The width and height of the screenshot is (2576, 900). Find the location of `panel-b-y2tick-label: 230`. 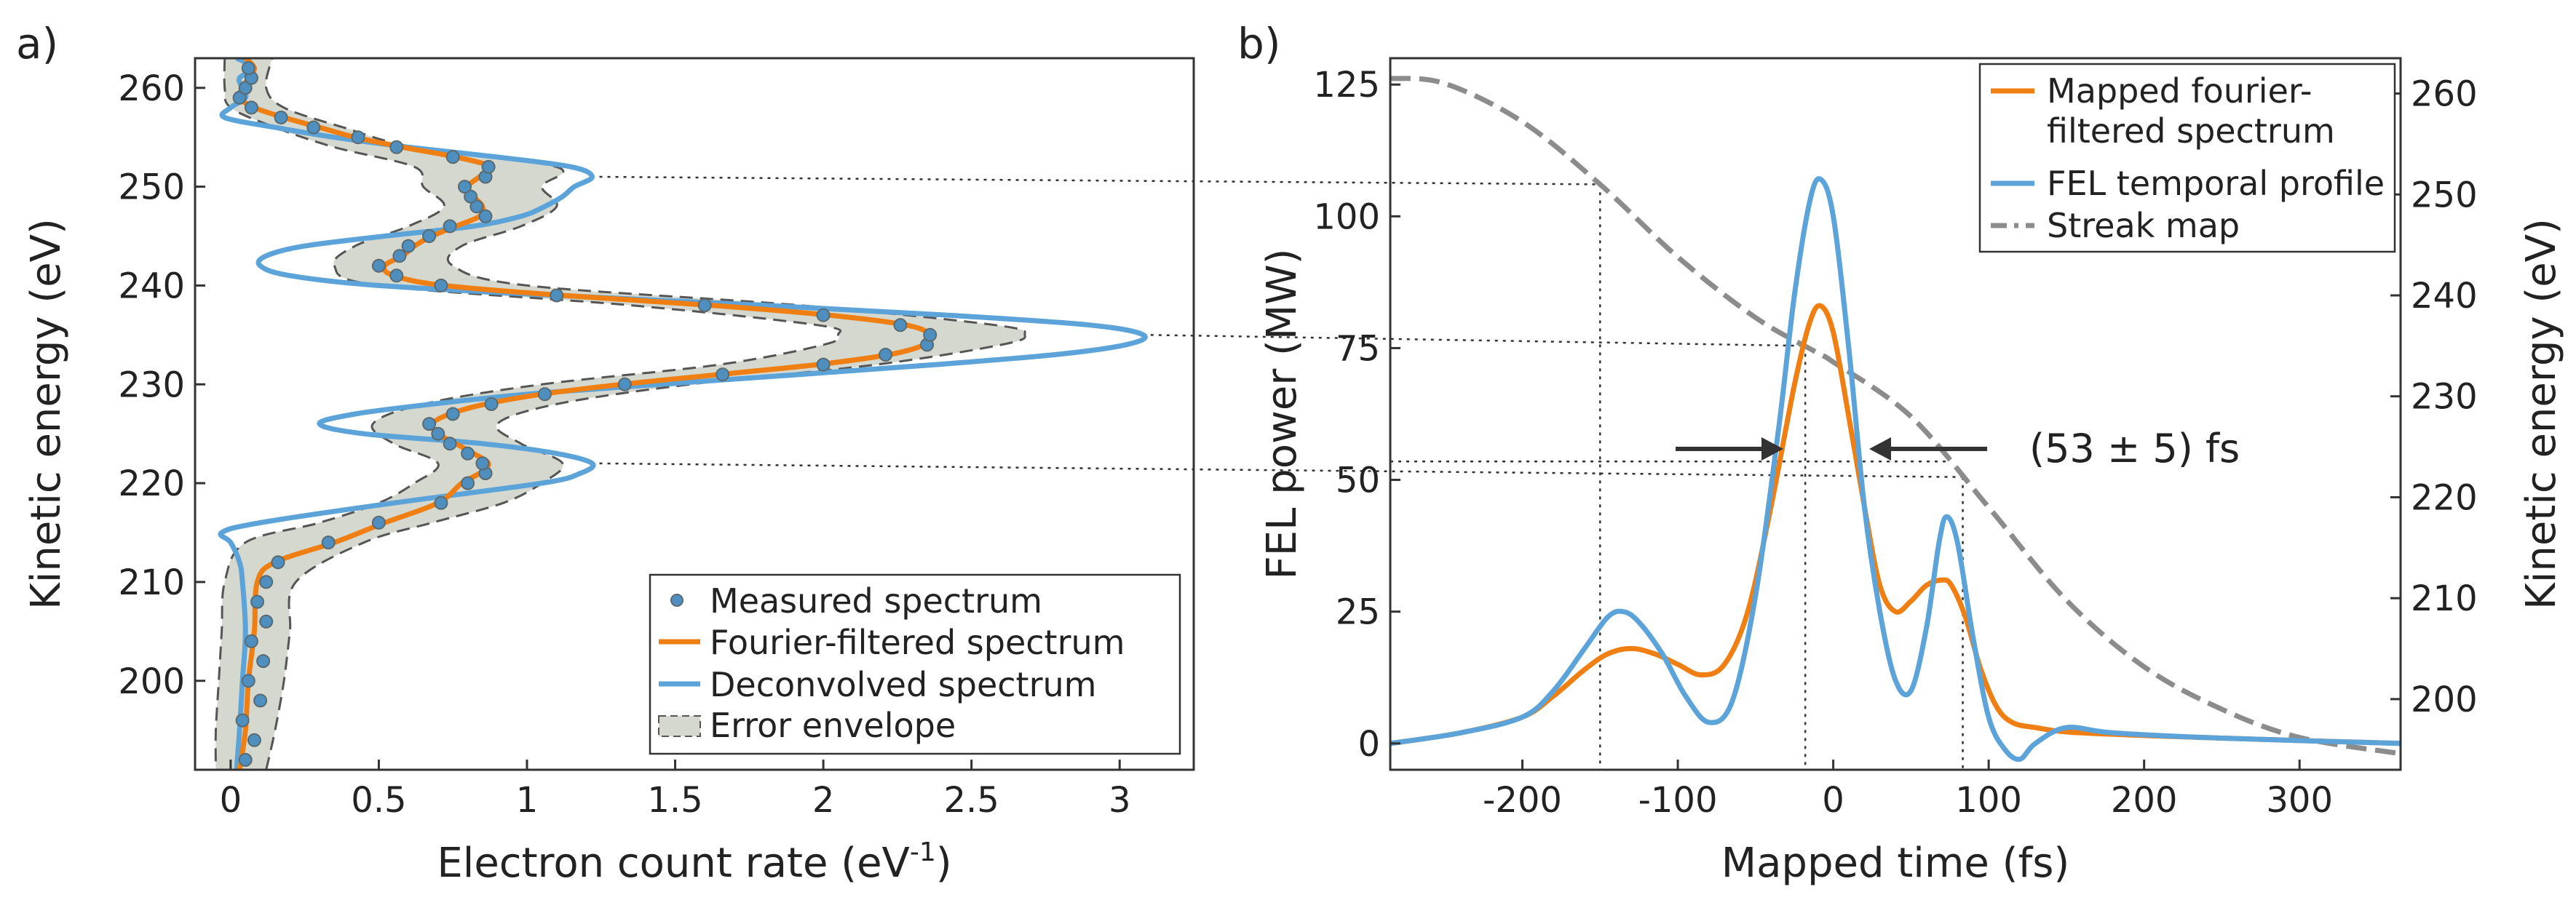

panel-b-y2tick-label: 230 is located at coordinates (2444, 397).